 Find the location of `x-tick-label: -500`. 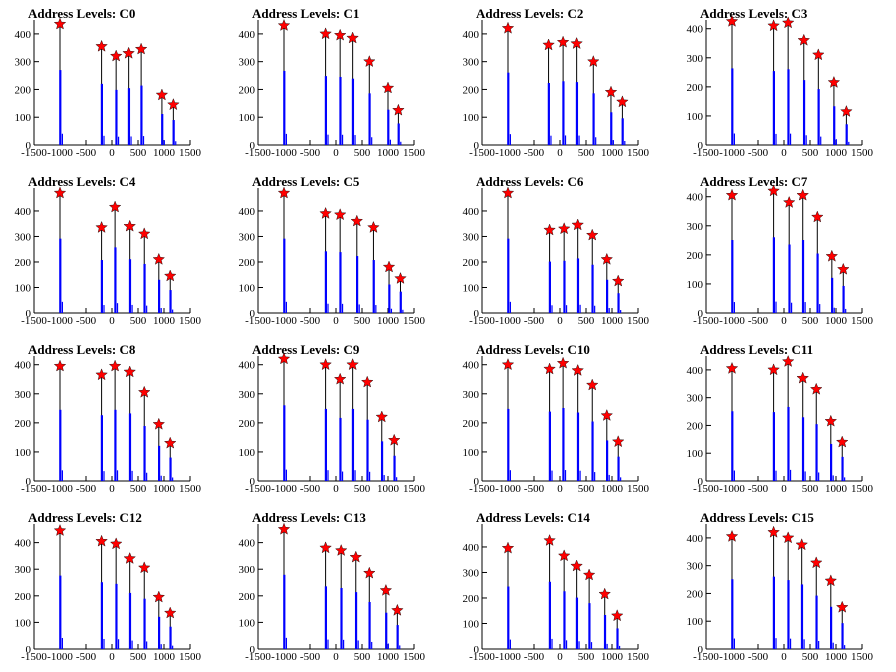

x-tick-label: -500 is located at coordinates (86, 153).